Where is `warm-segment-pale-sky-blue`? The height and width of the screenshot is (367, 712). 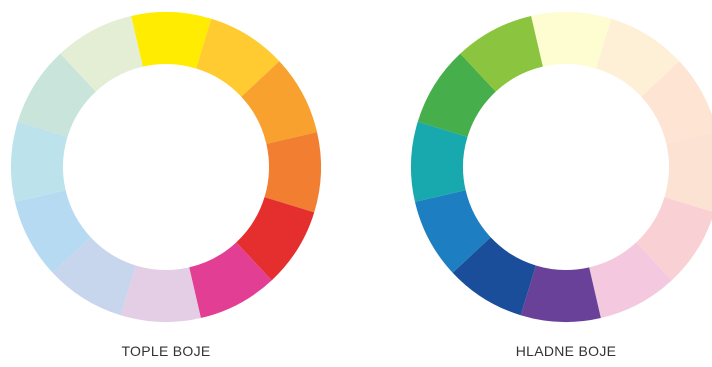
warm-segment-pale-sky-blue is located at coordinates (52, 231).